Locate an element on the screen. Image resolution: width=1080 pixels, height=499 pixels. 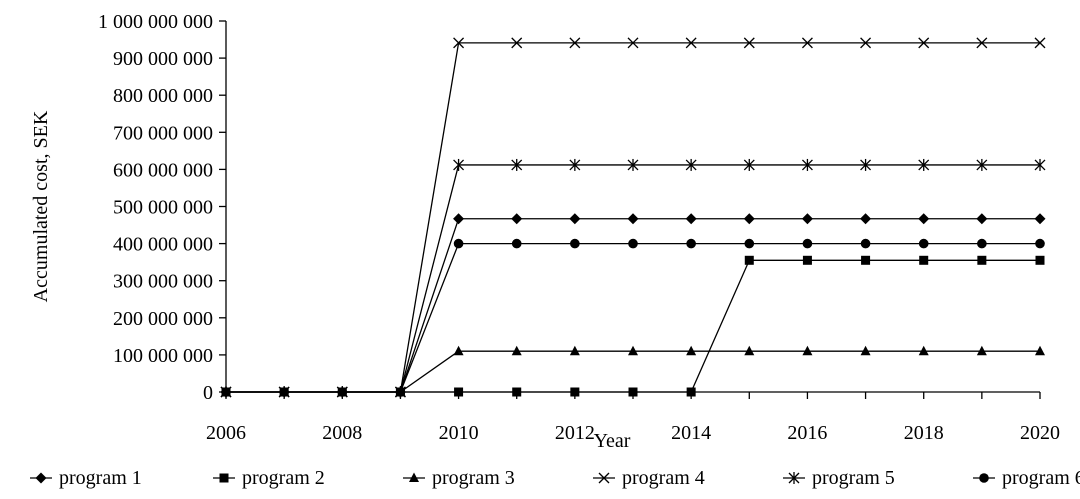
y-tick-label: 600 000 000 is located at coordinates (163, 170).